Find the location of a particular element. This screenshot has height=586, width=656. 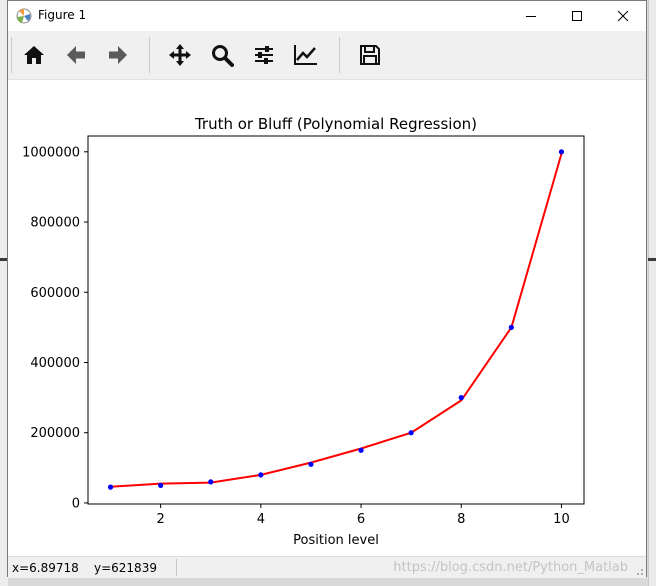

home-button is located at coordinates (34, 55).